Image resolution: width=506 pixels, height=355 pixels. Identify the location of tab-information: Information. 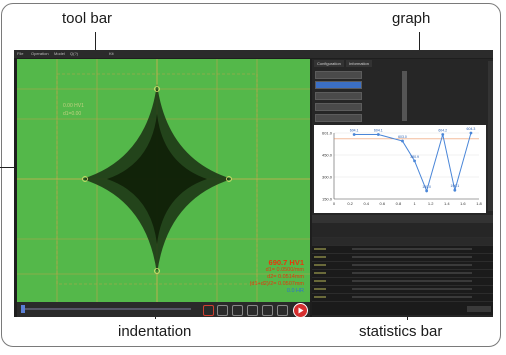
(359, 63).